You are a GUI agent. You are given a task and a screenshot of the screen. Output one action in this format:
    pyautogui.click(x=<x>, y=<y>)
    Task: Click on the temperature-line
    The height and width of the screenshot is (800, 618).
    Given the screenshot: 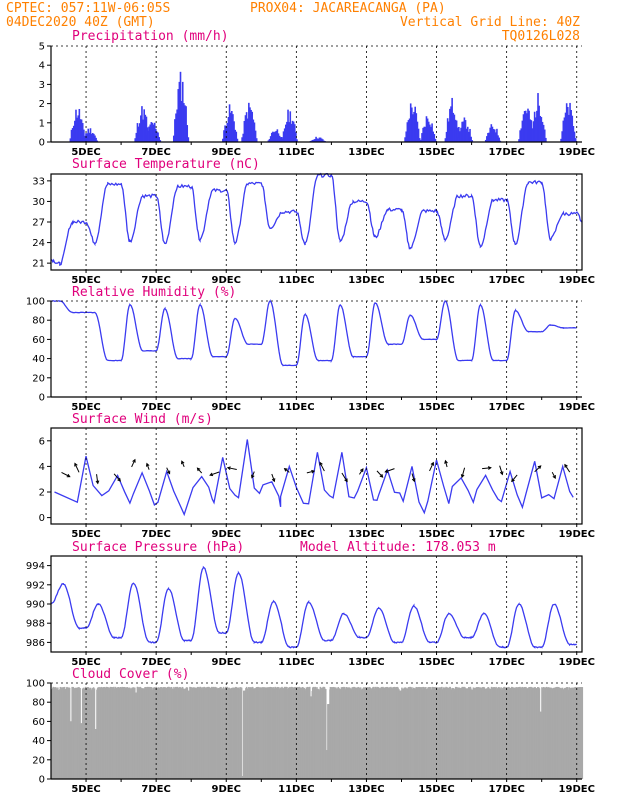 What is the action you would take?
    pyautogui.click(x=316, y=219)
    